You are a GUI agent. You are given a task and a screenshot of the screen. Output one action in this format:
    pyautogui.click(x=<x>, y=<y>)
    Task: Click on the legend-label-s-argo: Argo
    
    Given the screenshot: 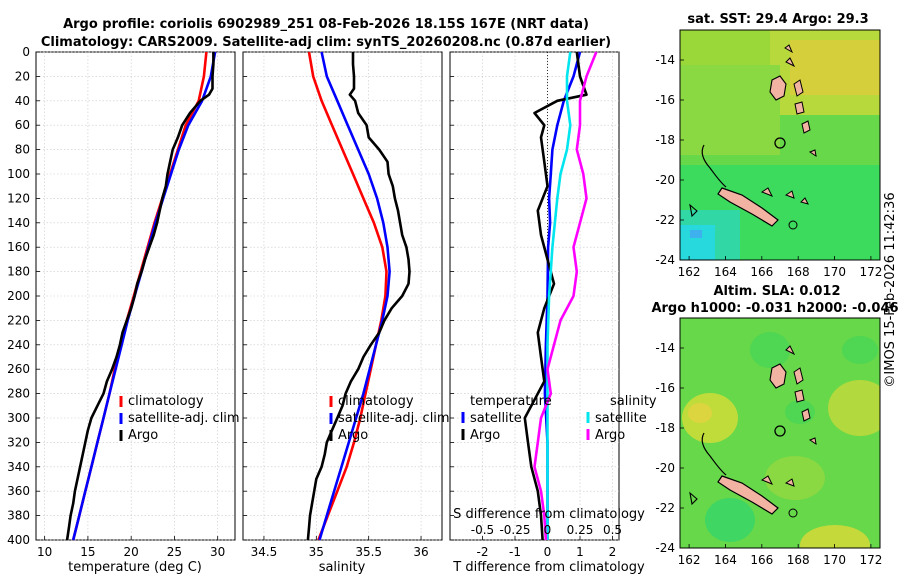 What is the action you would take?
    pyautogui.click(x=610, y=435)
    